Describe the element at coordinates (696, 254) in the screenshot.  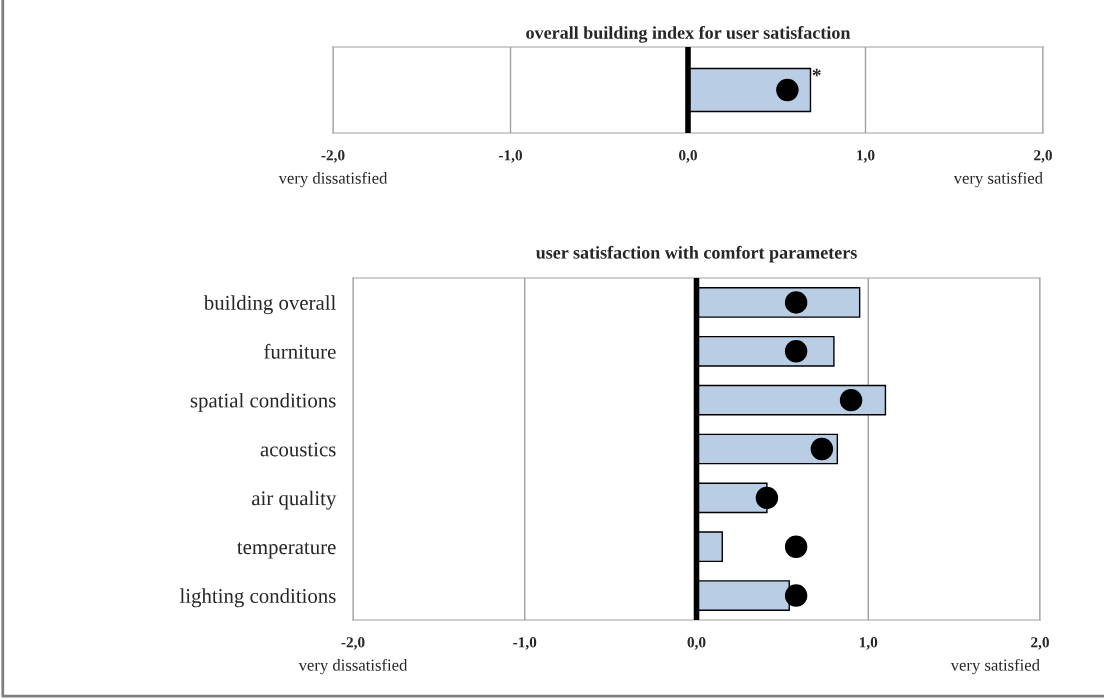
I see `chart-title: user satisfaction with comfort parameters` at that location.